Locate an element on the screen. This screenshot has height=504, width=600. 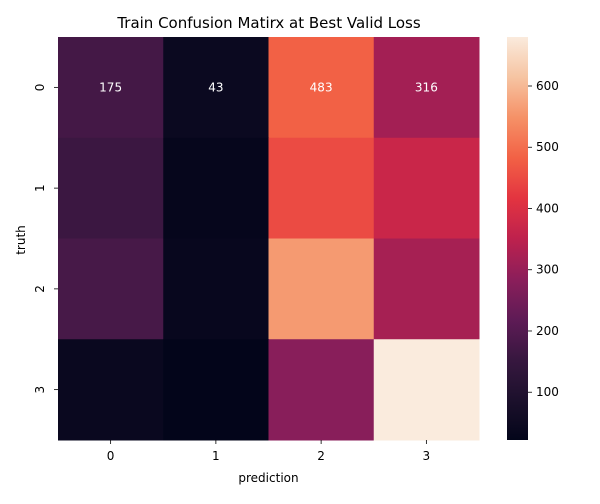
x-axis: 0 1 2 3 is located at coordinates (268, 451).